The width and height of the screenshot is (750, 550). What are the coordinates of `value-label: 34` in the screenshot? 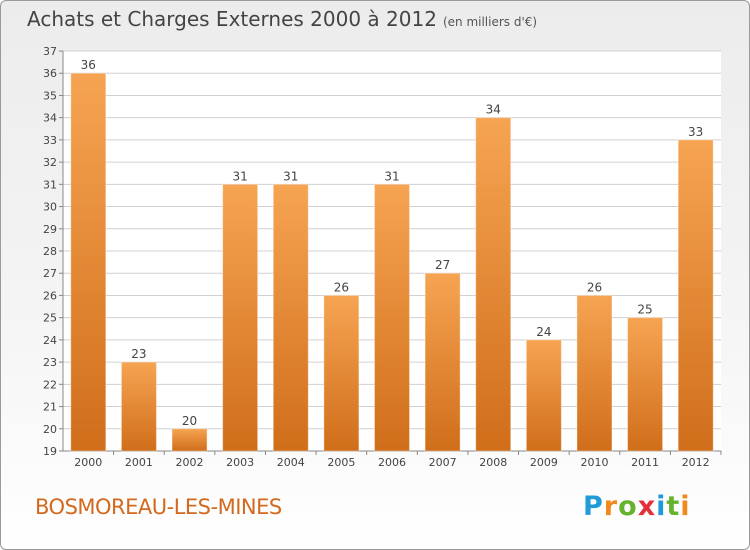 It's located at (493, 110).